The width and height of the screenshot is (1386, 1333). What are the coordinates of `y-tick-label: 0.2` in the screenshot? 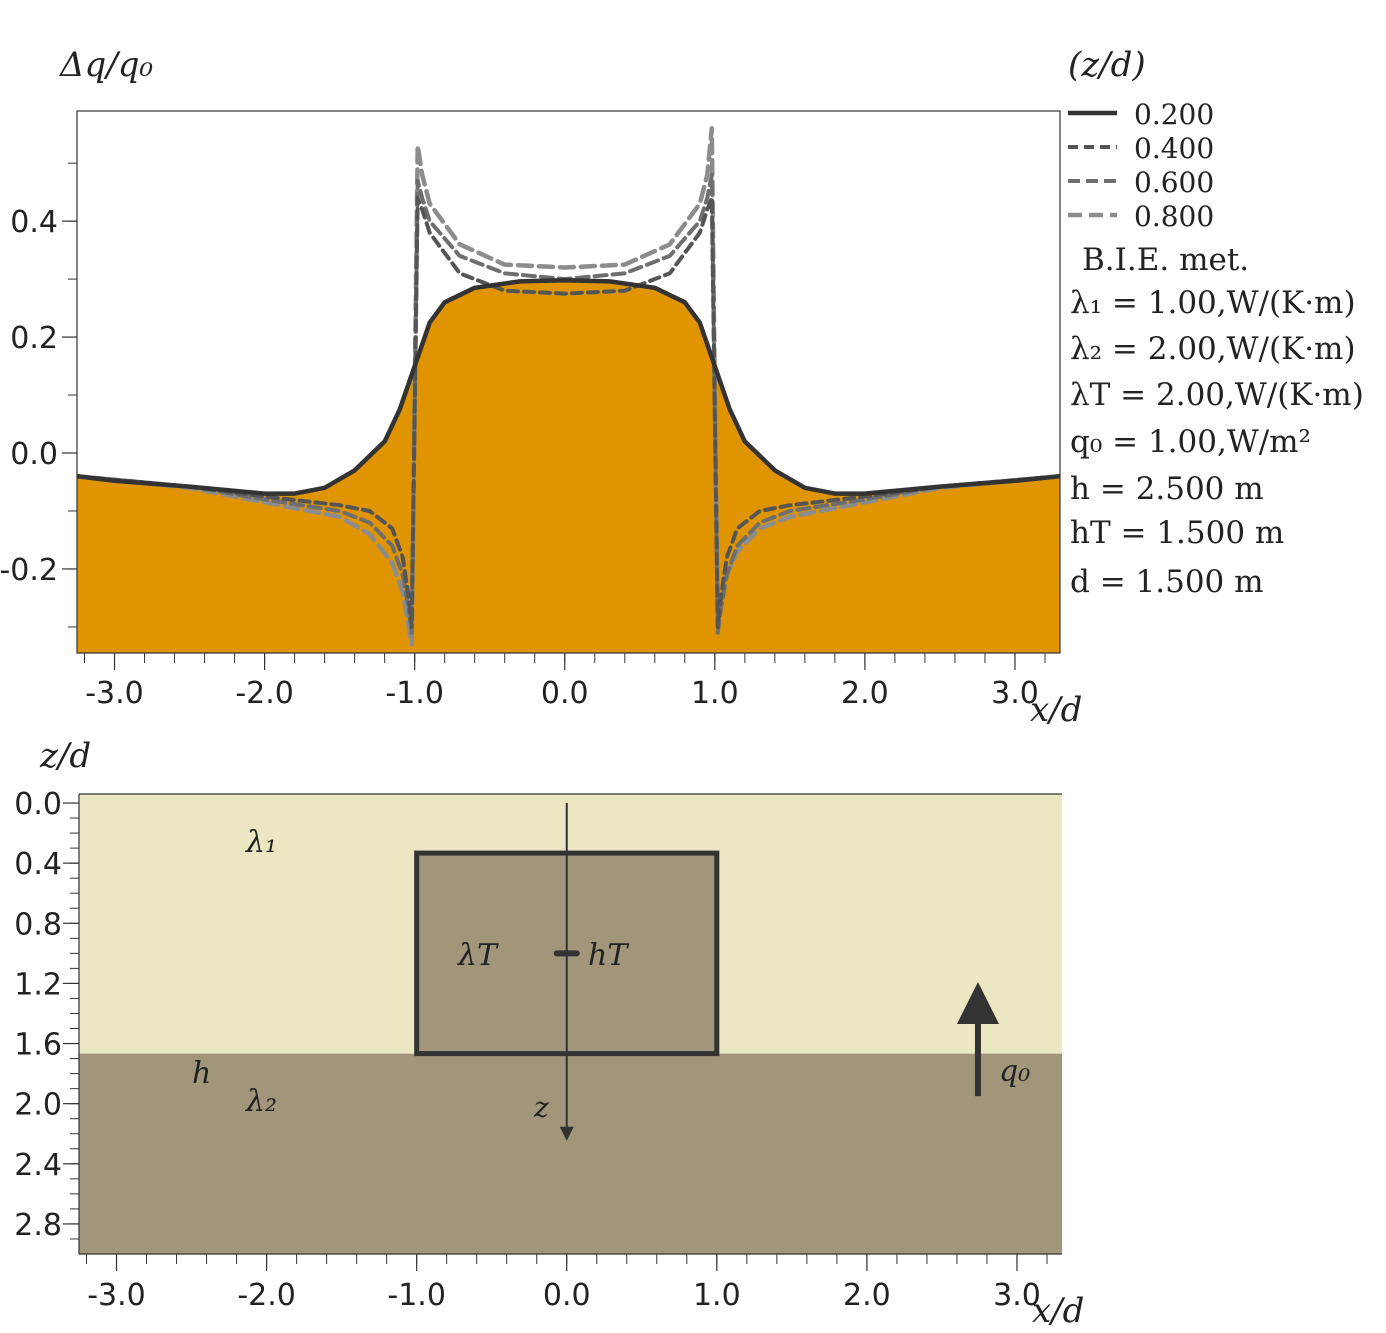 It's located at (34, 338).